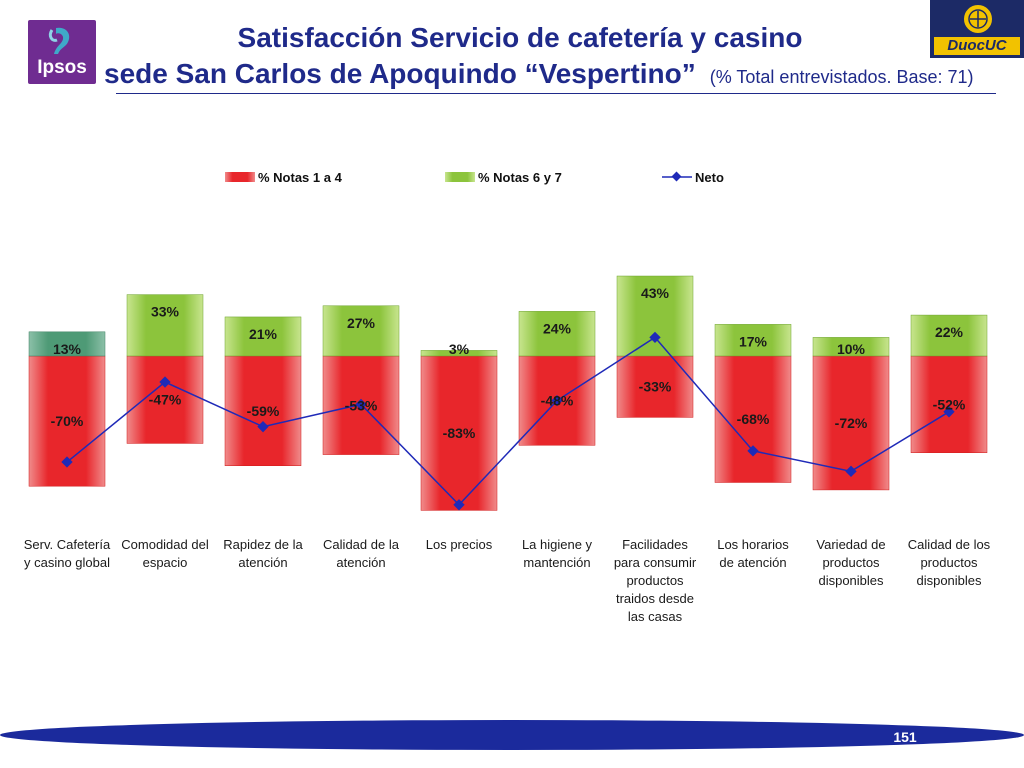 The height and width of the screenshot is (768, 1024). What do you see at coordinates (949, 332) in the screenshot?
I see `label-notas-6-7-9: 22%` at bounding box center [949, 332].